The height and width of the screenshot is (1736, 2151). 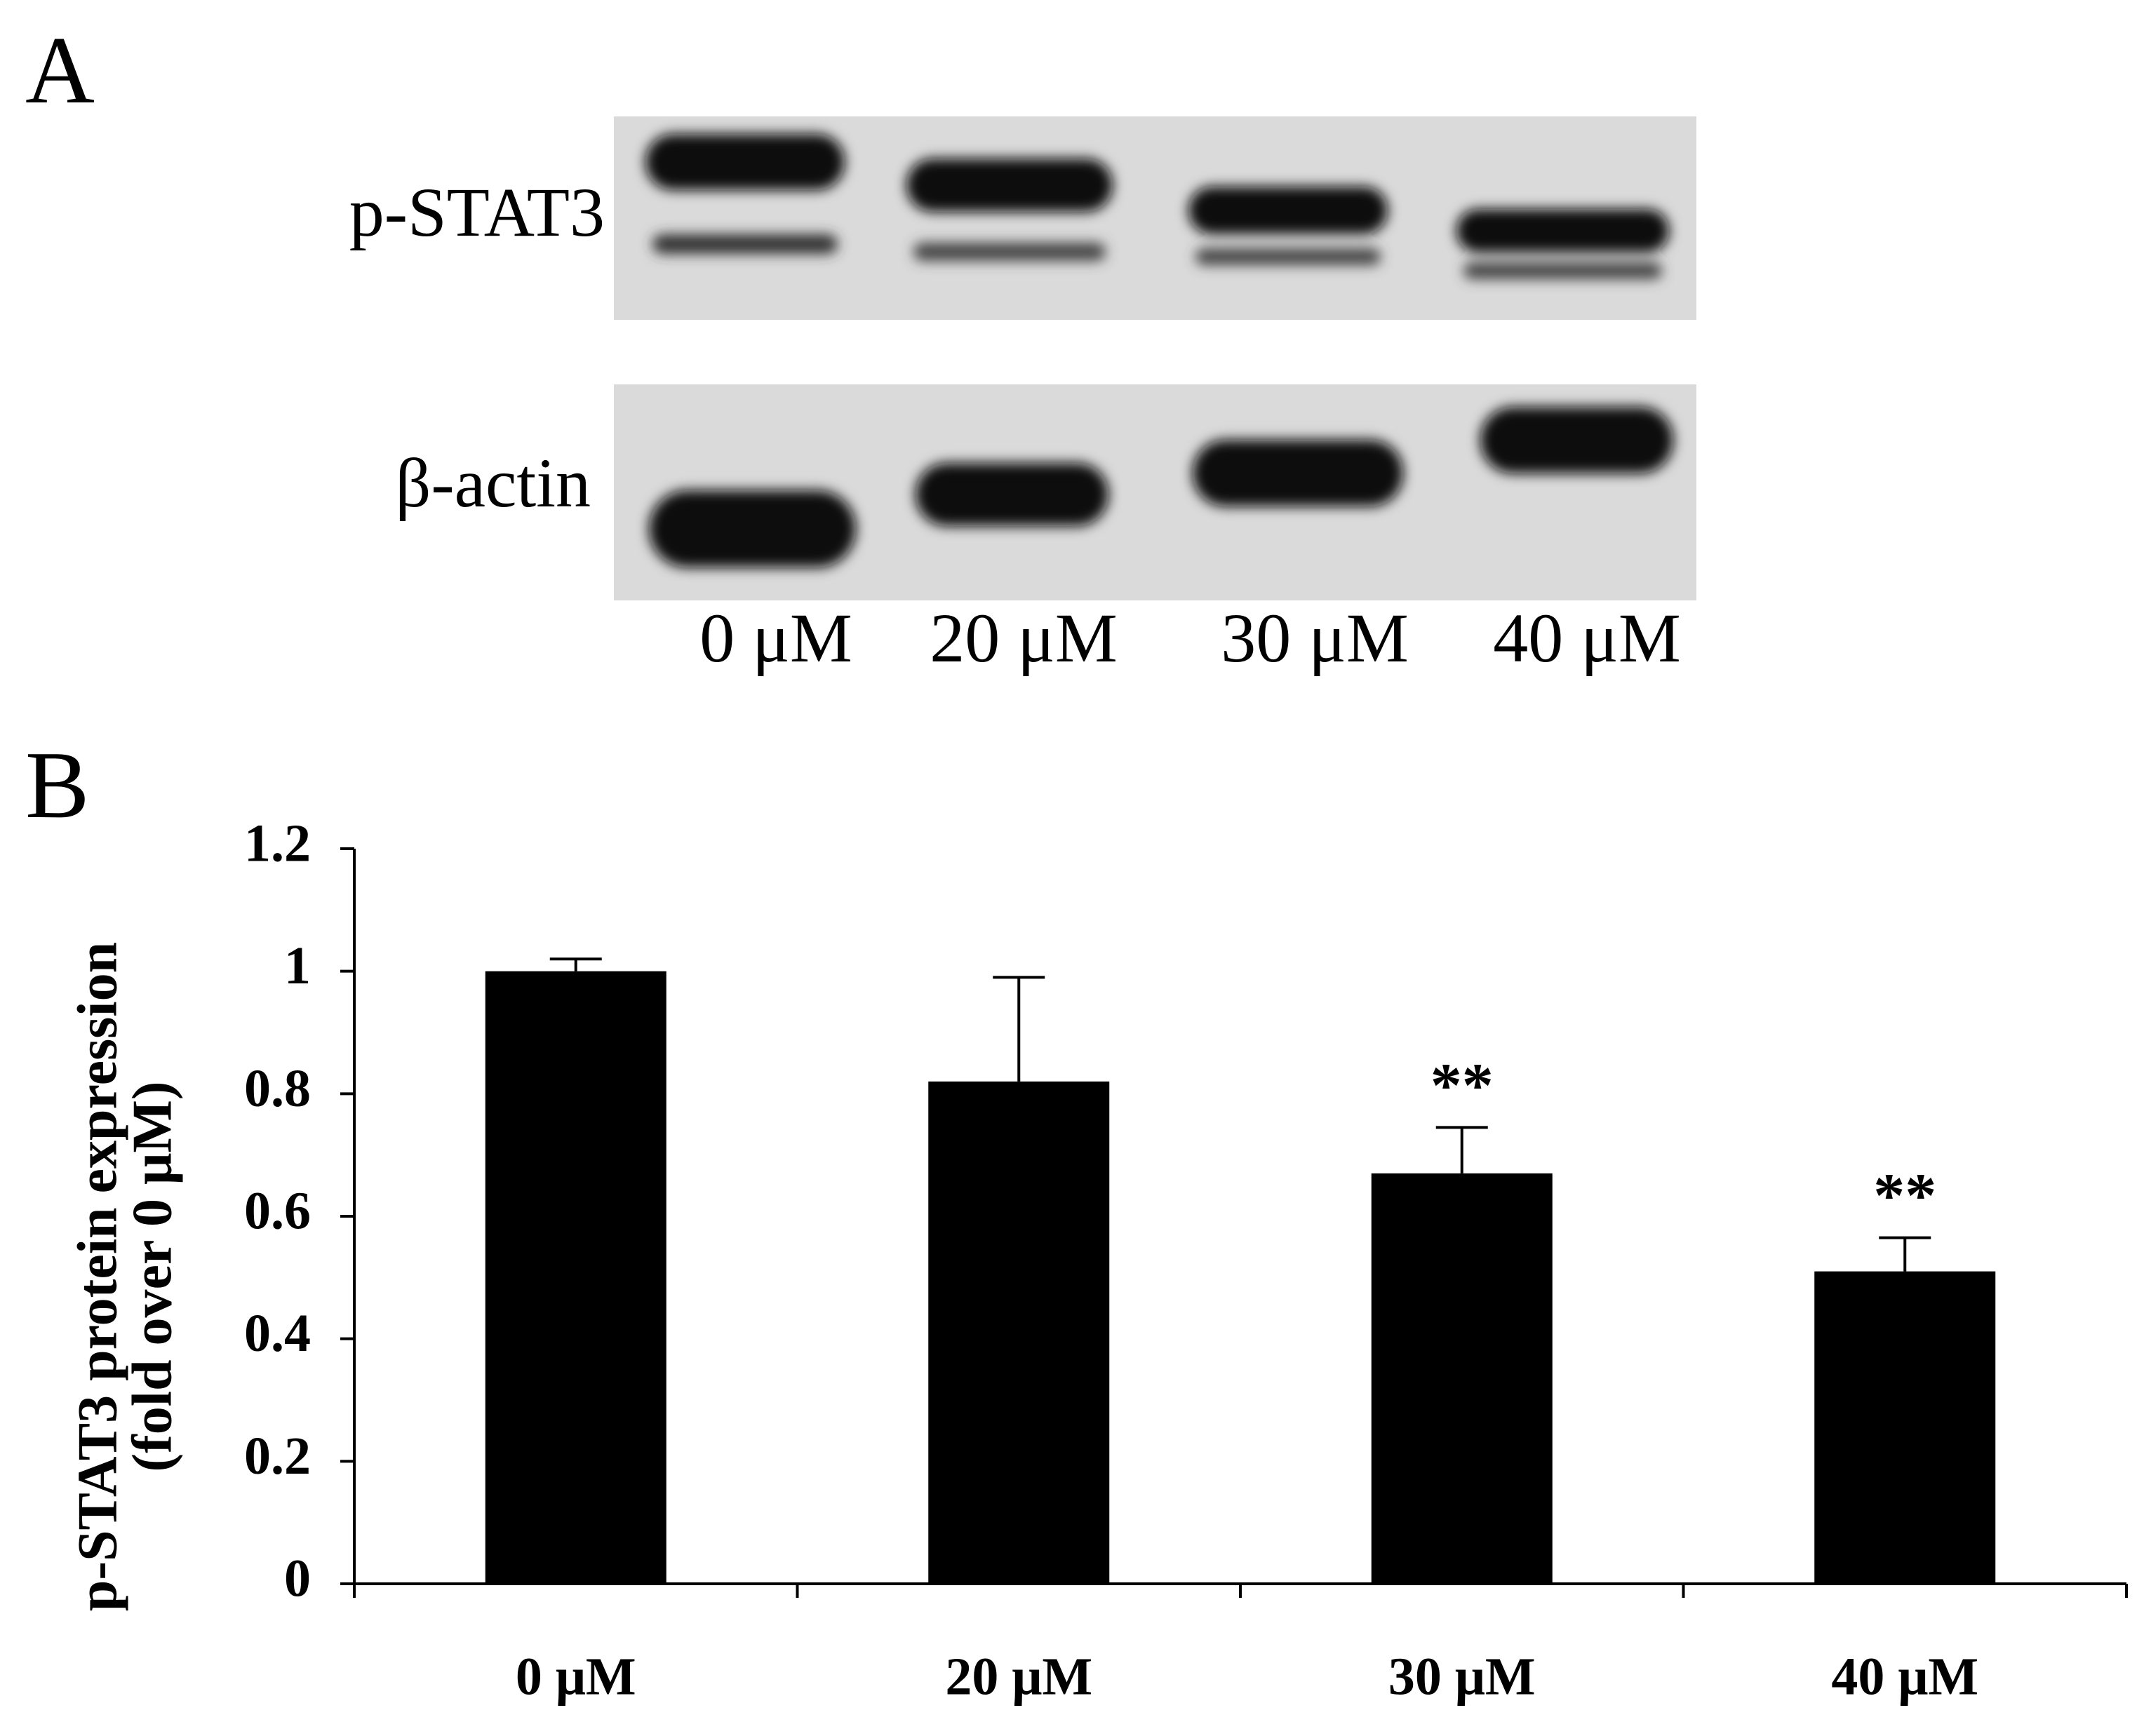 What do you see at coordinates (1024, 638) in the screenshot?
I see `lane-label: 20 μM` at bounding box center [1024, 638].